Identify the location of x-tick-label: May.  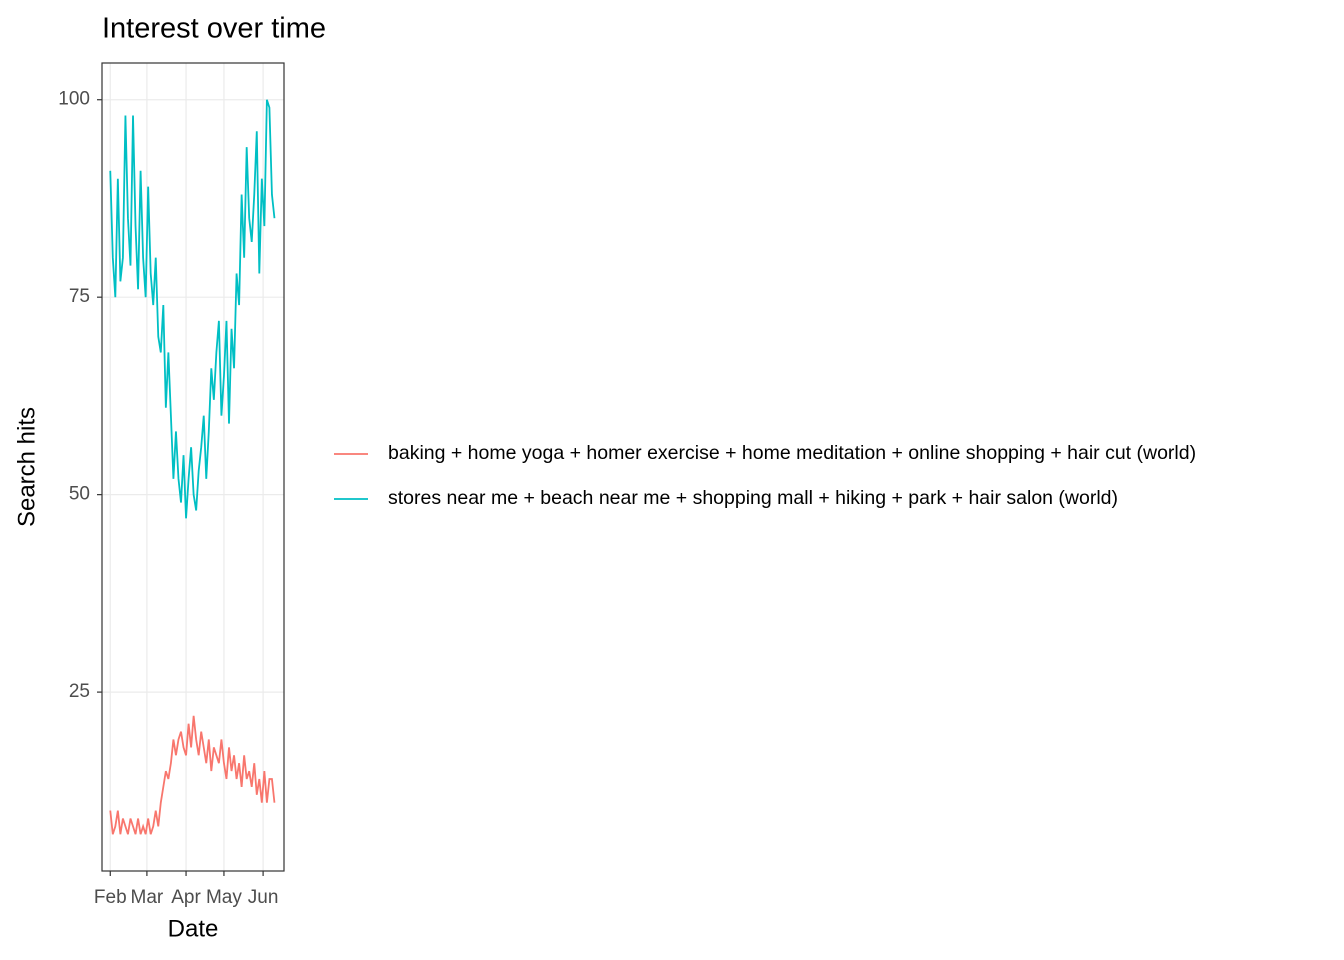
(224, 897).